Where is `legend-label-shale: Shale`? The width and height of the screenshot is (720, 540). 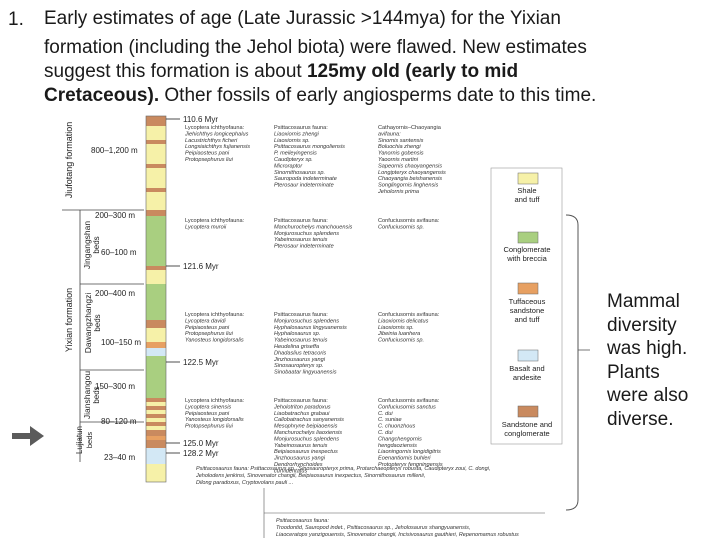
legend-label-shale: Shale is located at coordinates (526, 190).